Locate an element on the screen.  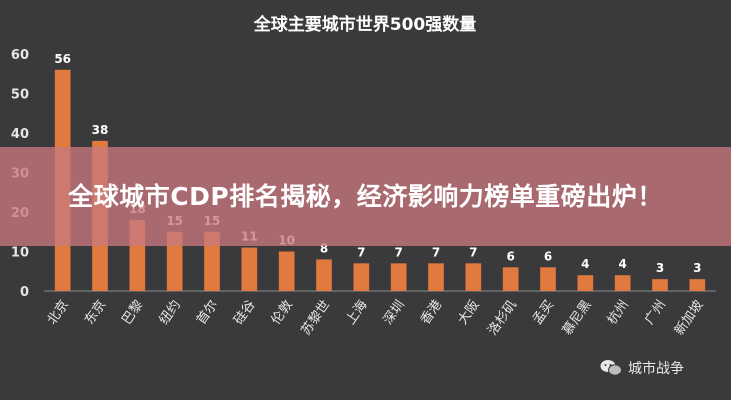
x-tick-label: 东京 is located at coordinates (95, 313).